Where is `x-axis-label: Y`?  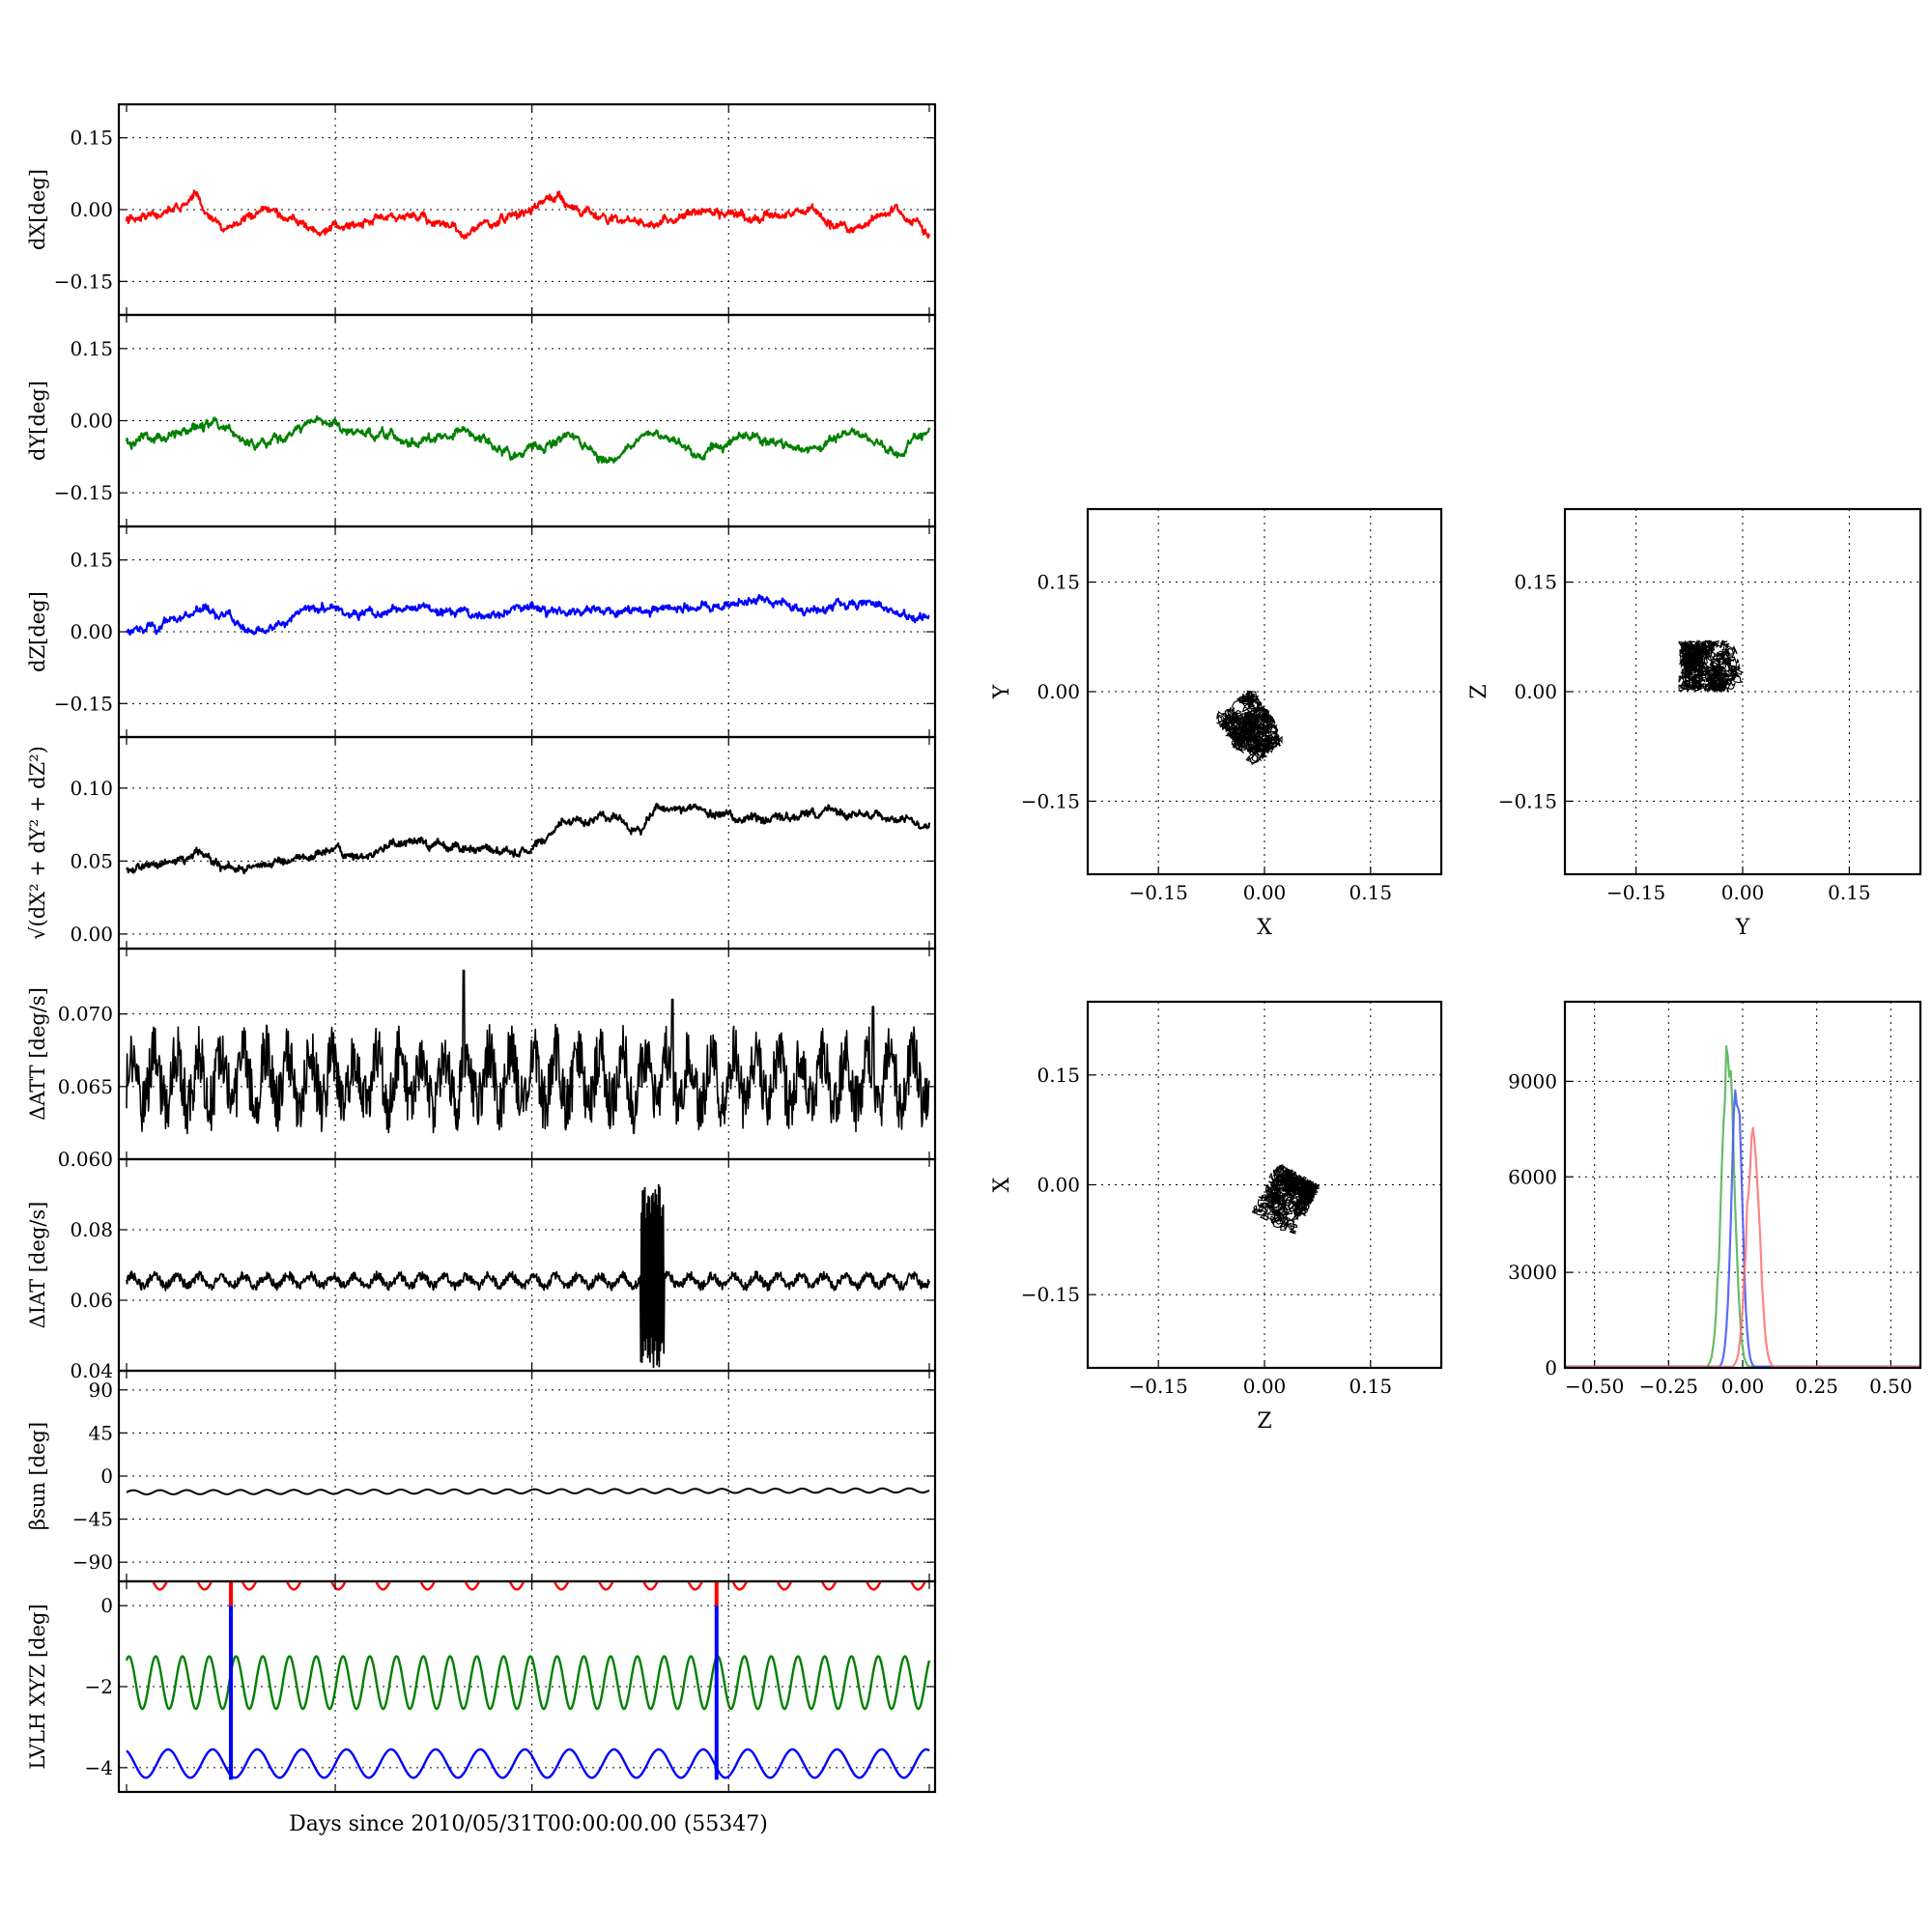 x-axis-label: Y is located at coordinates (1742, 928).